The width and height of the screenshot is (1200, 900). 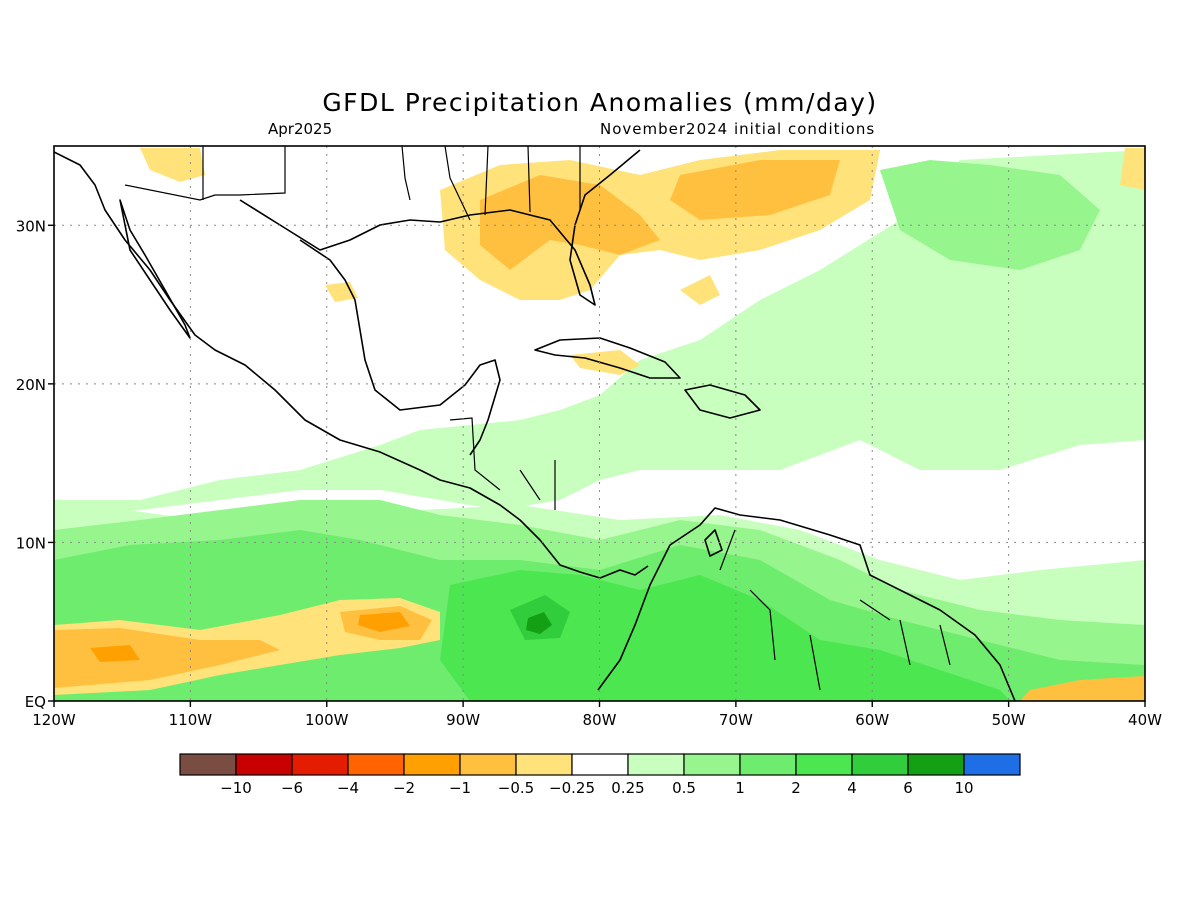 What do you see at coordinates (155, 269) in the screenshot?
I see `baja-california-coast` at bounding box center [155, 269].